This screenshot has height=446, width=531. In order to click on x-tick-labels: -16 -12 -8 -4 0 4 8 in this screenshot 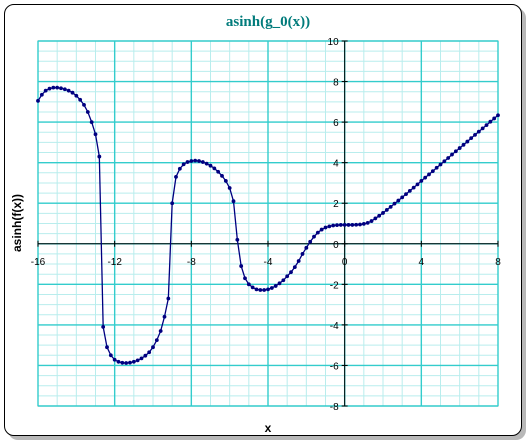, I will do `click(266, 262)`.